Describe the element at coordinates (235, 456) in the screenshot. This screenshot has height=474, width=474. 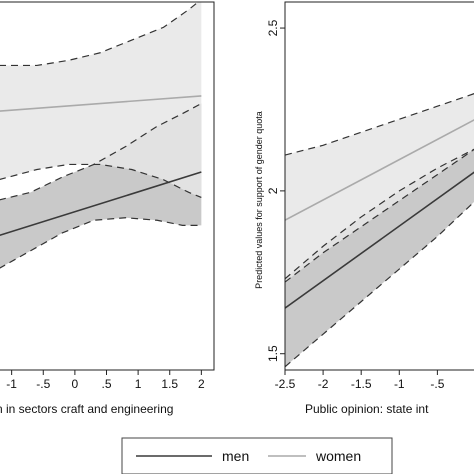
I see `legend-men-label: men` at that location.